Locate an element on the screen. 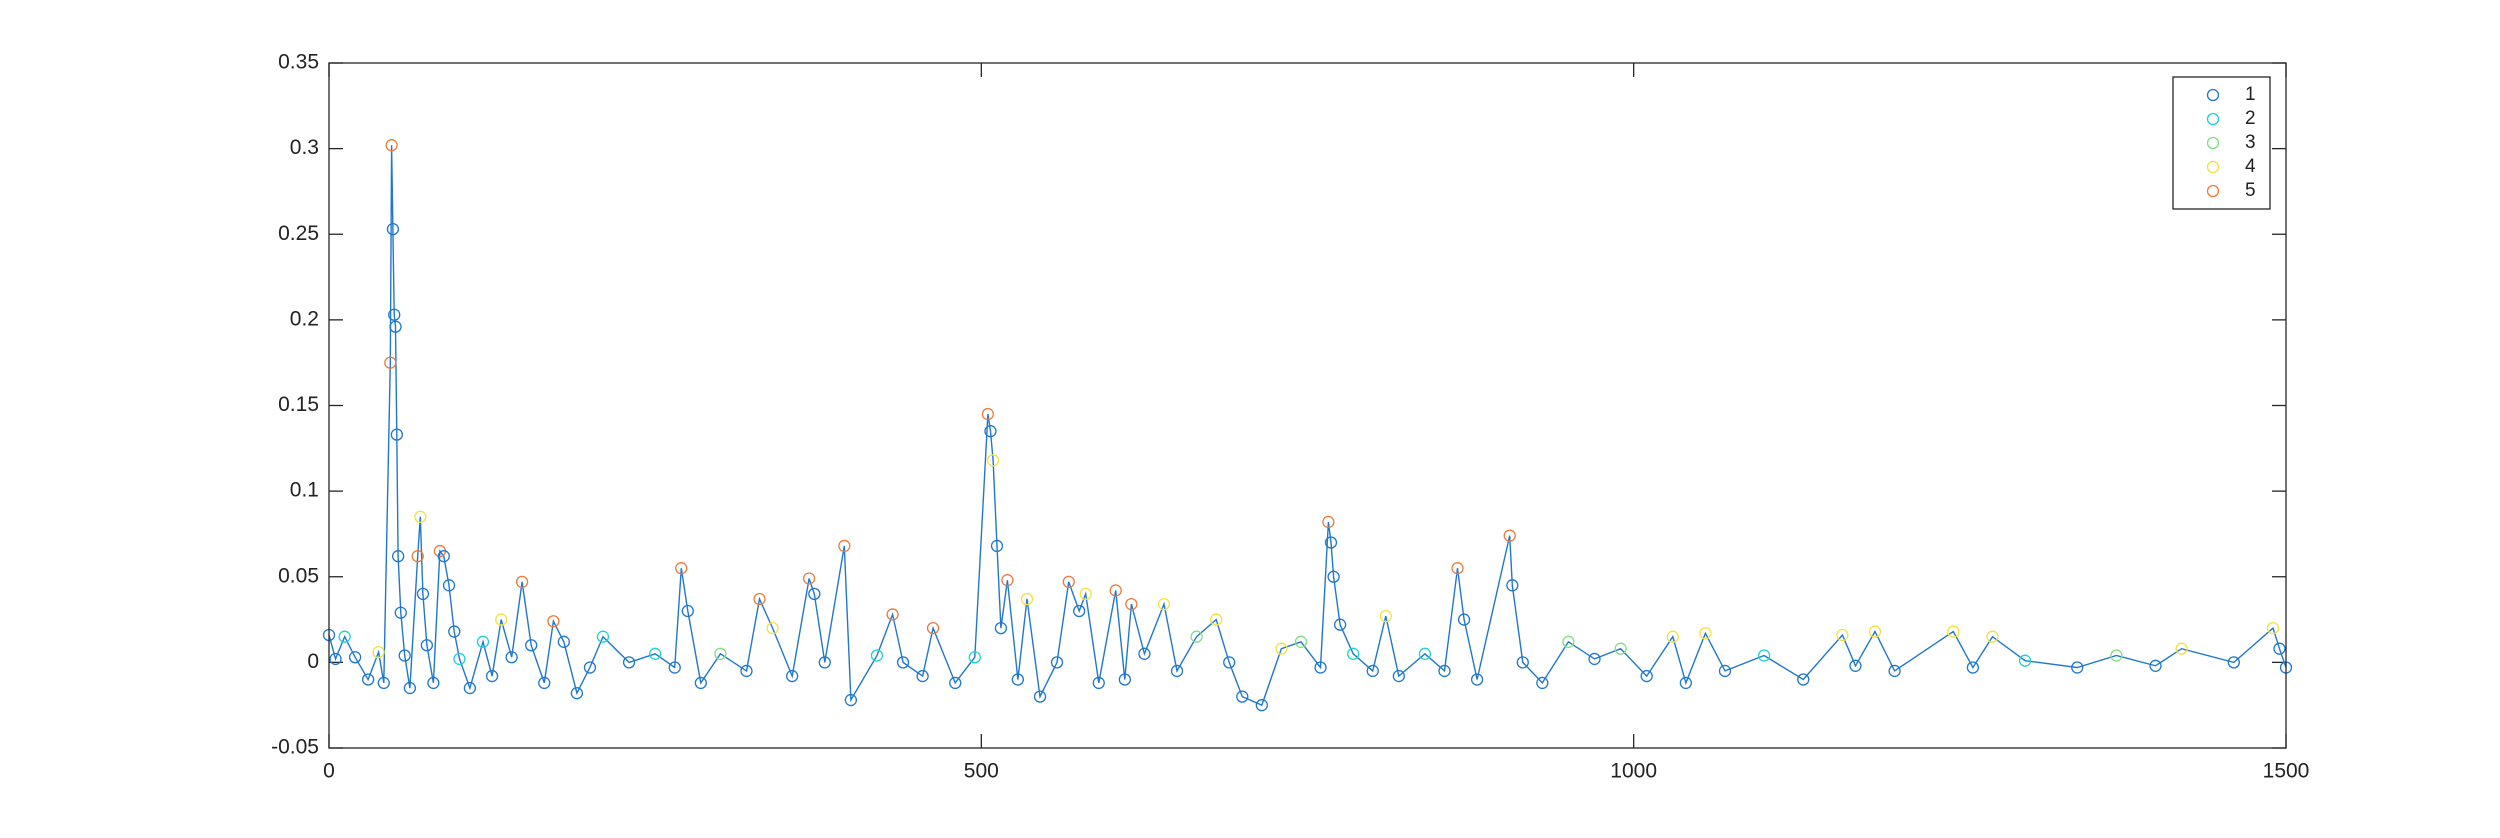 Image resolution: width=2500 pixels, height=838 pixels. x-tick-label: 1500 is located at coordinates (2286, 771).